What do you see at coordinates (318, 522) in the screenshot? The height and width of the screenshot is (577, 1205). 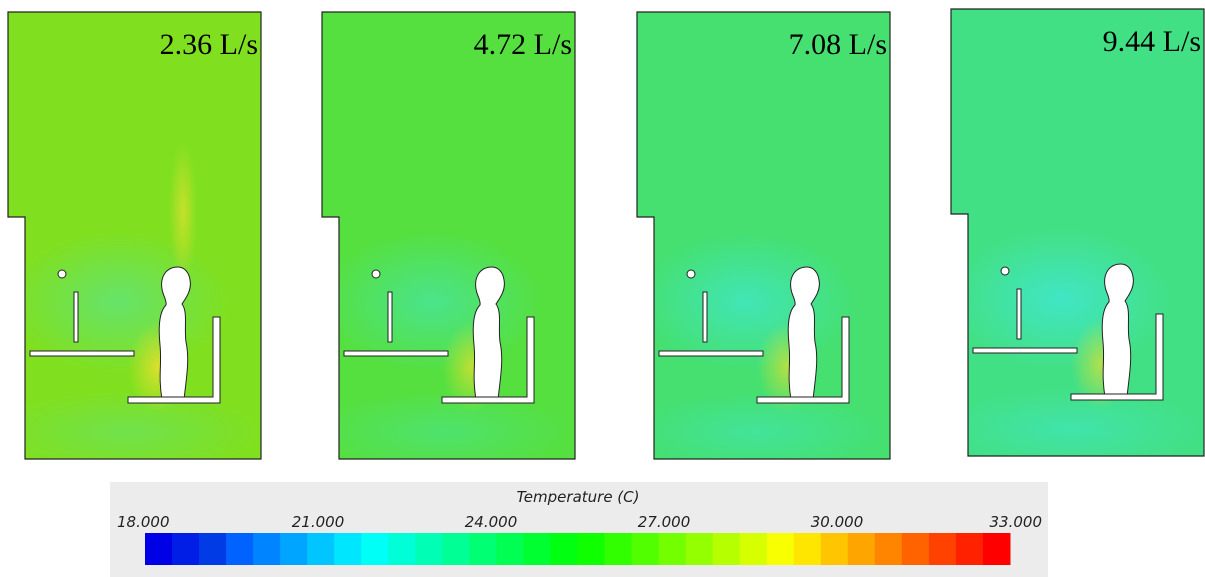 I see `colorbar-tick-label: 21.000` at bounding box center [318, 522].